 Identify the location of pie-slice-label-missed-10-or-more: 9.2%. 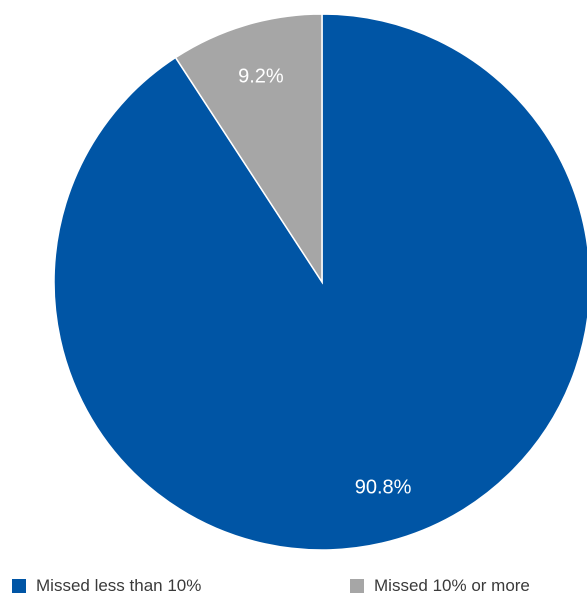
(261, 76).